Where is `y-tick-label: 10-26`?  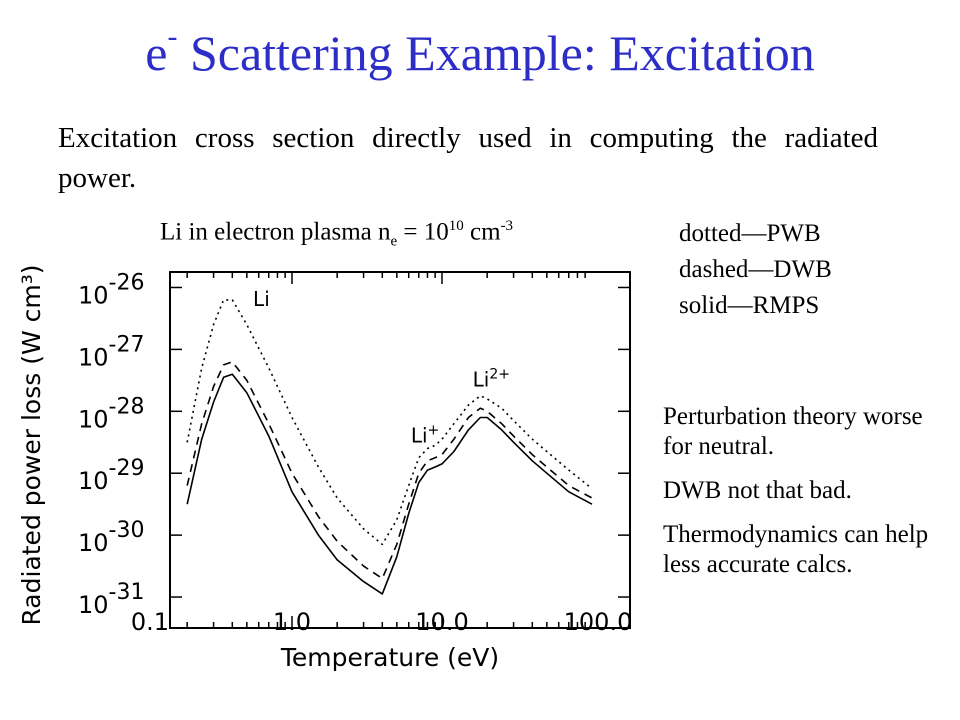
y-tick-label: 10-26 is located at coordinates (111, 289).